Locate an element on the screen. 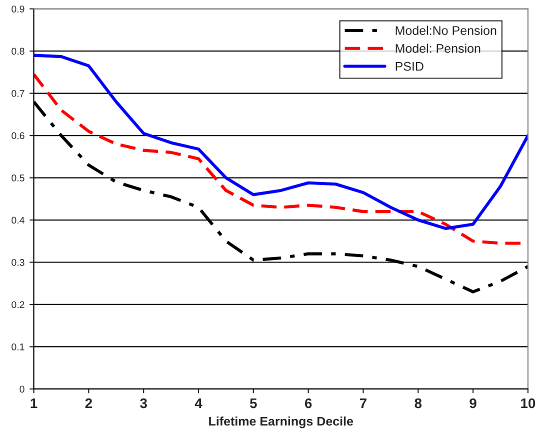 Image resolution: width=536 pixels, height=442 pixels. y-tick-label: 0.1 is located at coordinates (18, 346).